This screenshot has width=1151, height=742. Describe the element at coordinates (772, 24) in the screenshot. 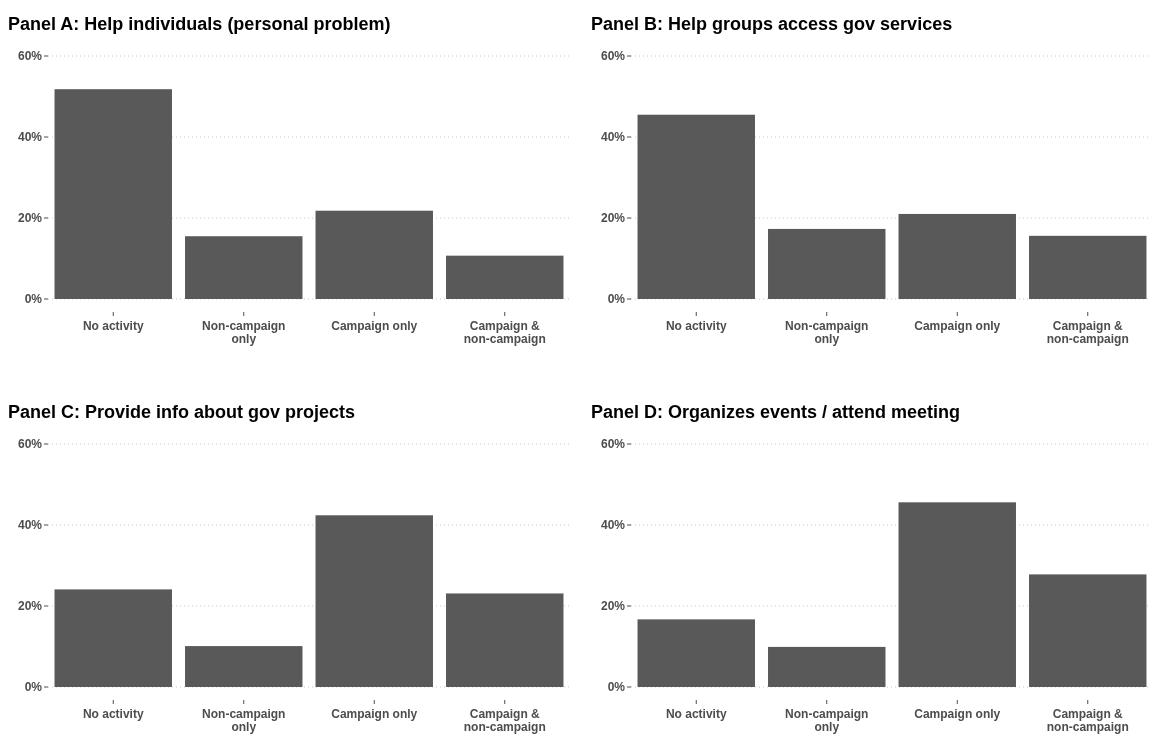

I see `chart-title: Panel B: Help groups access gov services` at that location.